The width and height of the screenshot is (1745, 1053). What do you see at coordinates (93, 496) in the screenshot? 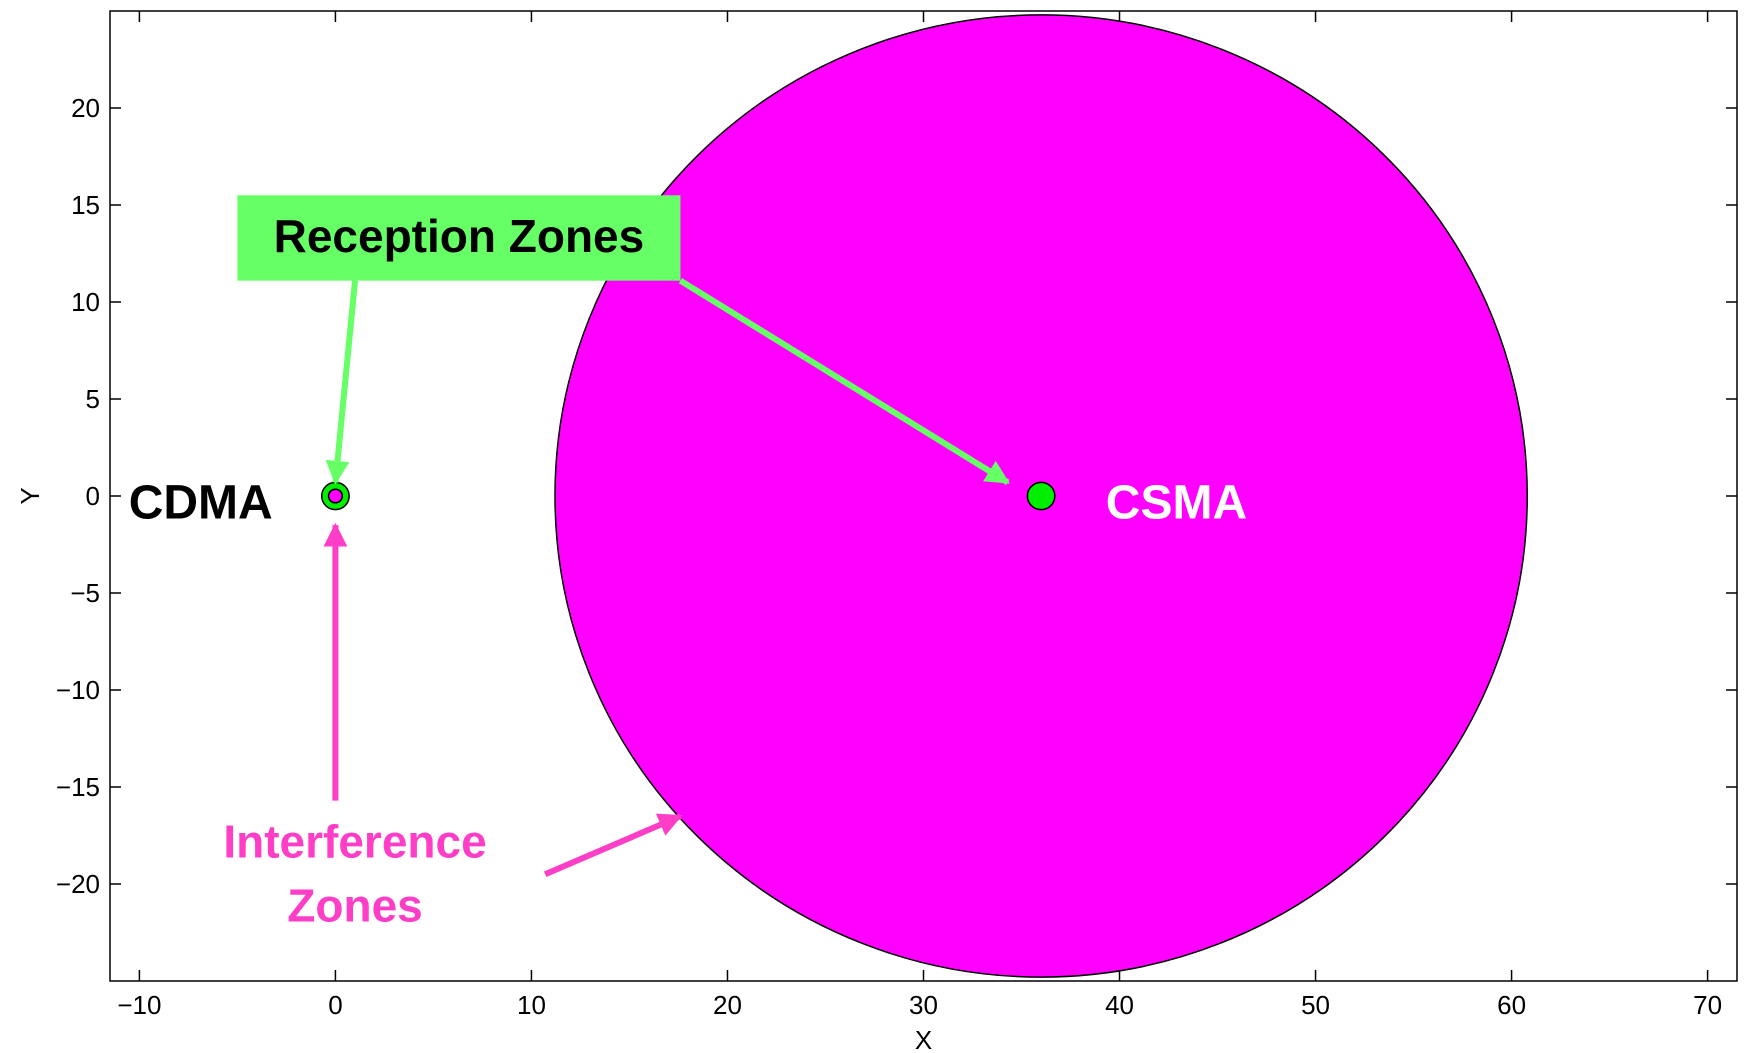
I see `y-tick-label: 0` at bounding box center [93, 496].